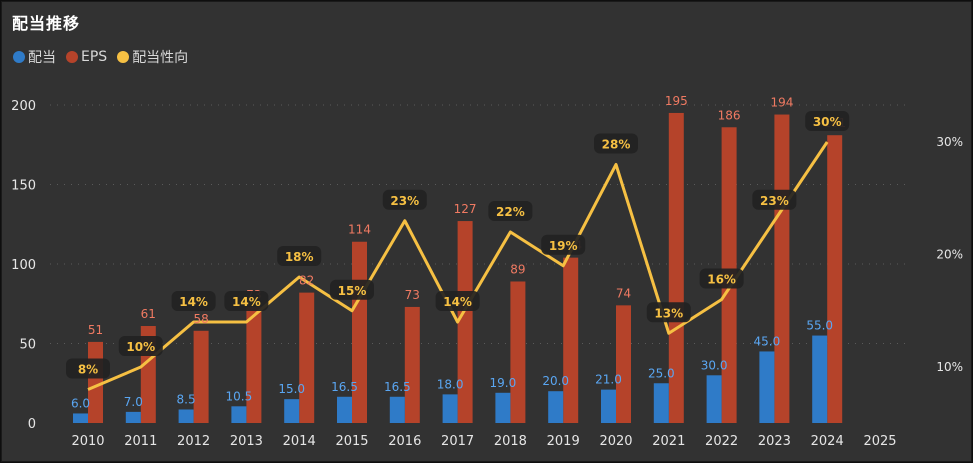 Image resolution: width=973 pixels, height=463 pixels. What do you see at coordinates (397, 387) in the screenshot?
I see `data-label-dividend-2016: 16.5` at bounding box center [397, 387].